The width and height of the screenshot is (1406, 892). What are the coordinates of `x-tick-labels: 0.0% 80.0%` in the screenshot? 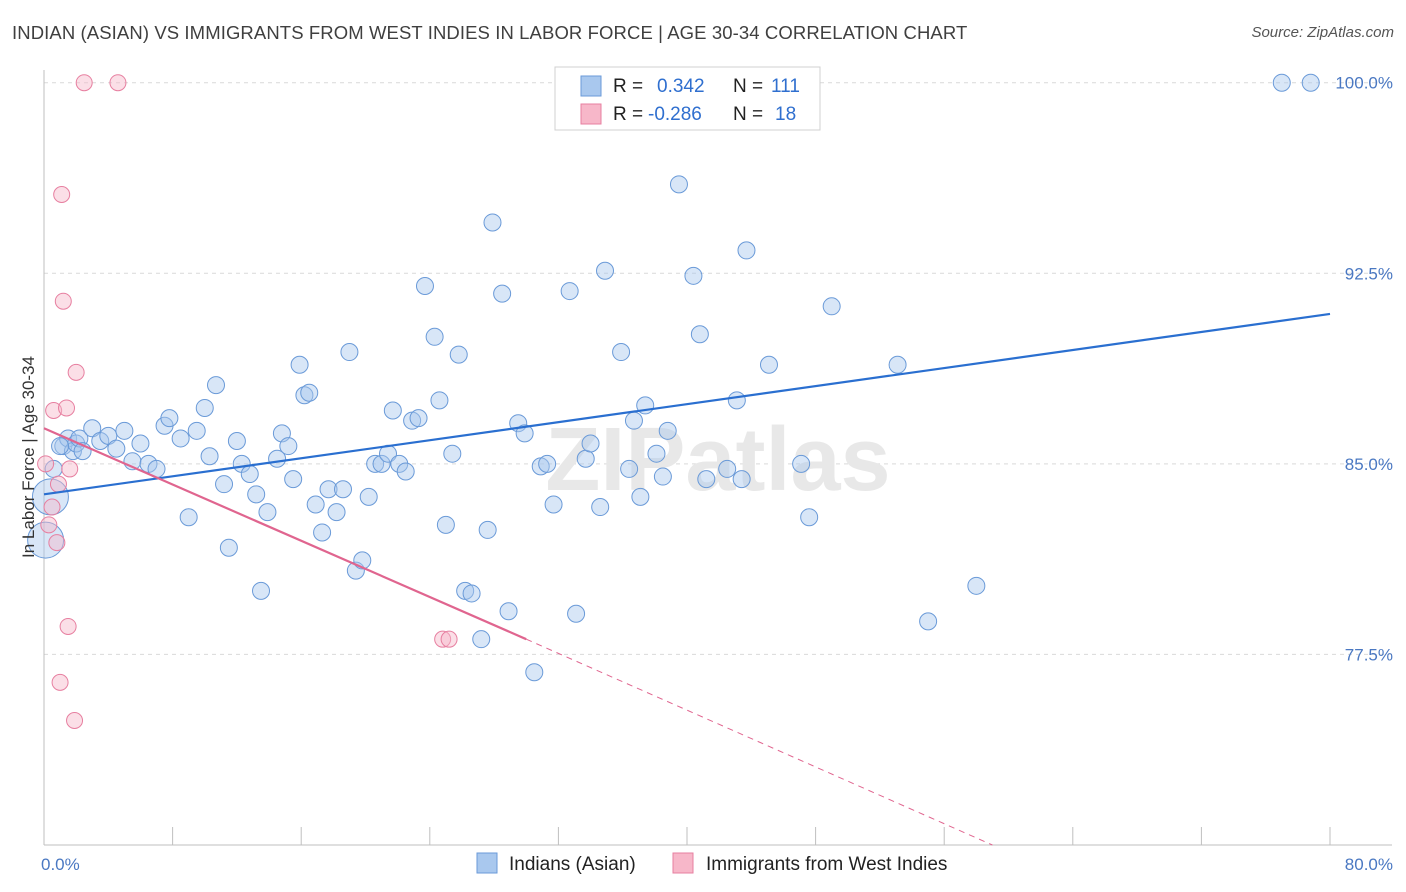 It's located at (717, 864).